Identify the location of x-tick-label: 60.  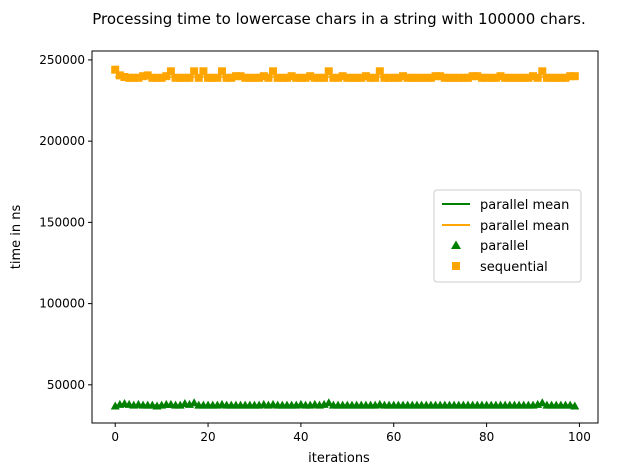
(393, 437).